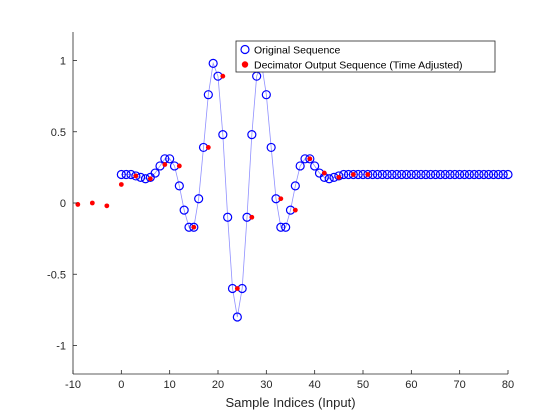 This screenshot has height=420, width=560. What do you see at coordinates (297, 51) in the screenshot?
I see `legend-label-original-sequence: Original Sequence` at bounding box center [297, 51].